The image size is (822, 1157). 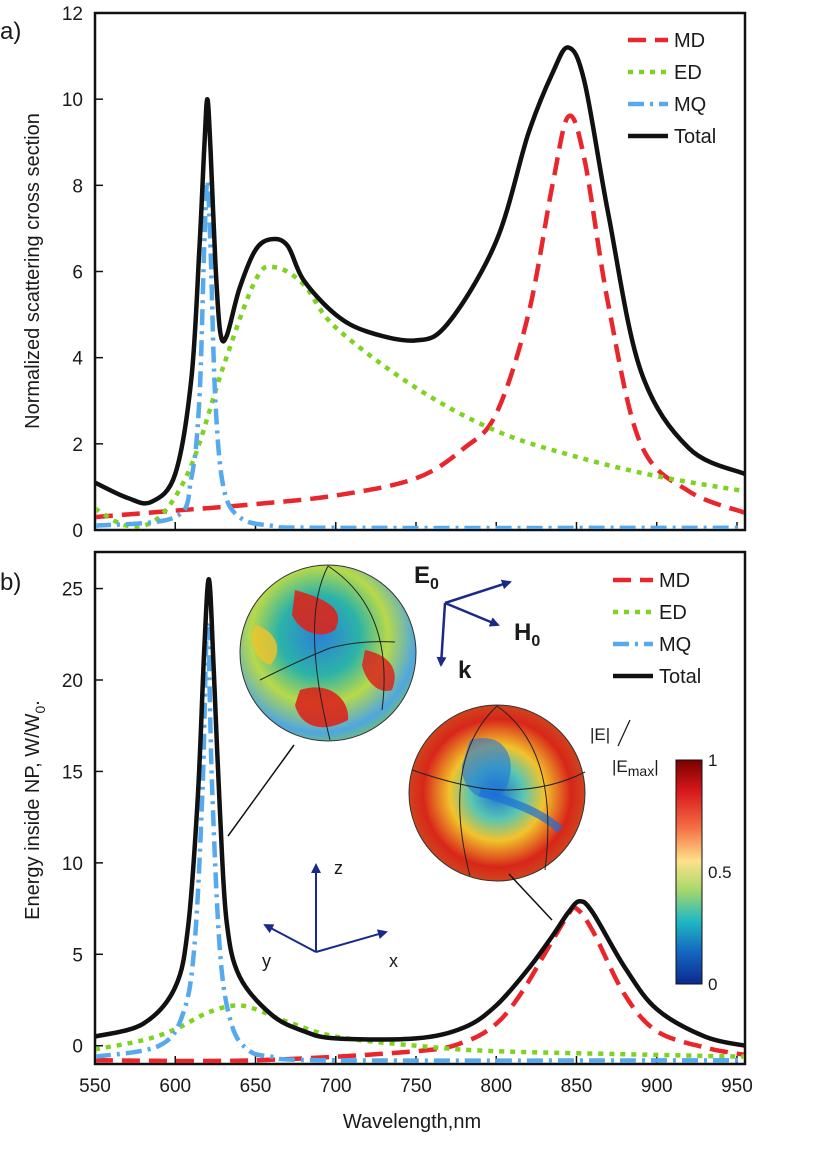 I want to click on y-ticks-a: 0 2 4 6 8 10 12, so click(x=82, y=273).